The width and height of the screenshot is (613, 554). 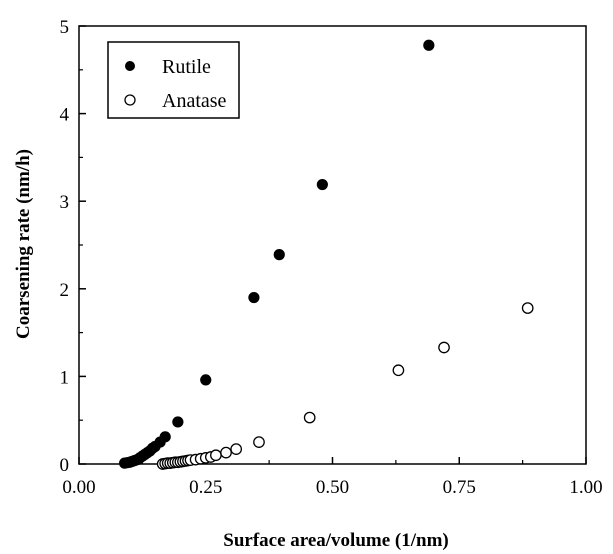 What do you see at coordinates (205, 487) in the screenshot?
I see `x-tick-label: 0.25` at bounding box center [205, 487].